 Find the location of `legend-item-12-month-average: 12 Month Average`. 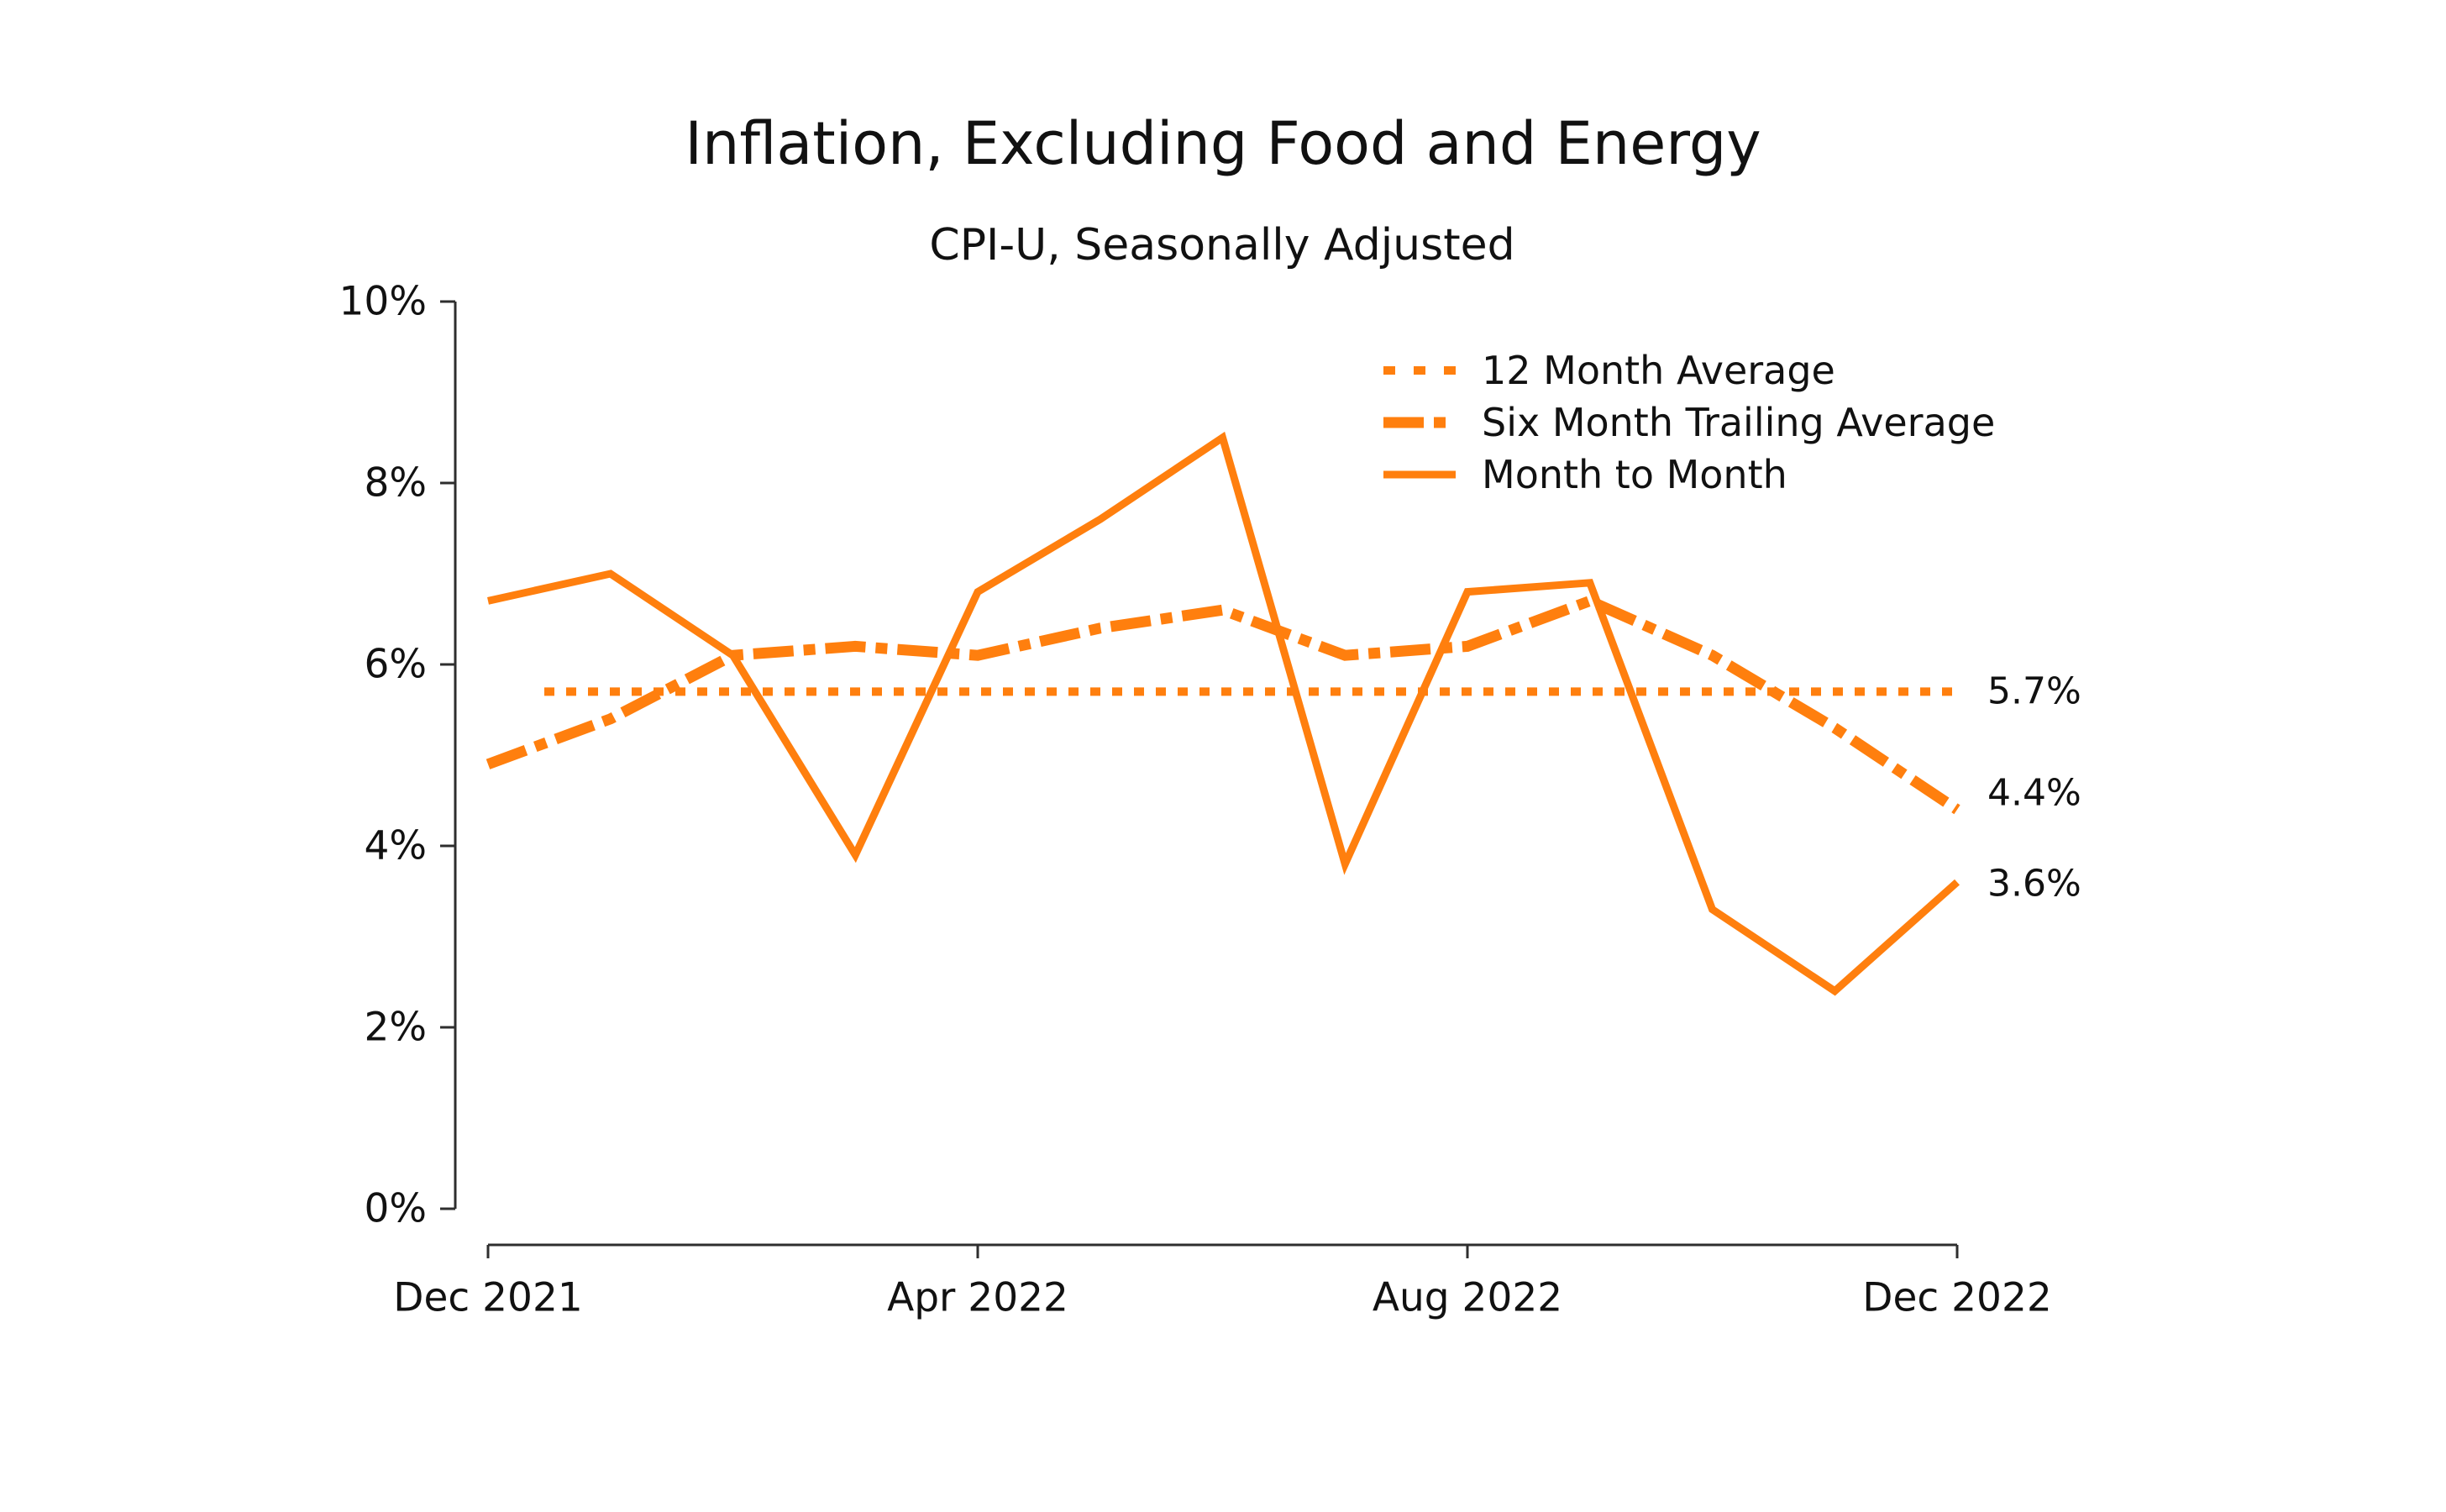

legend-item-12-month-average: 12 Month Average is located at coordinates (1609, 370).